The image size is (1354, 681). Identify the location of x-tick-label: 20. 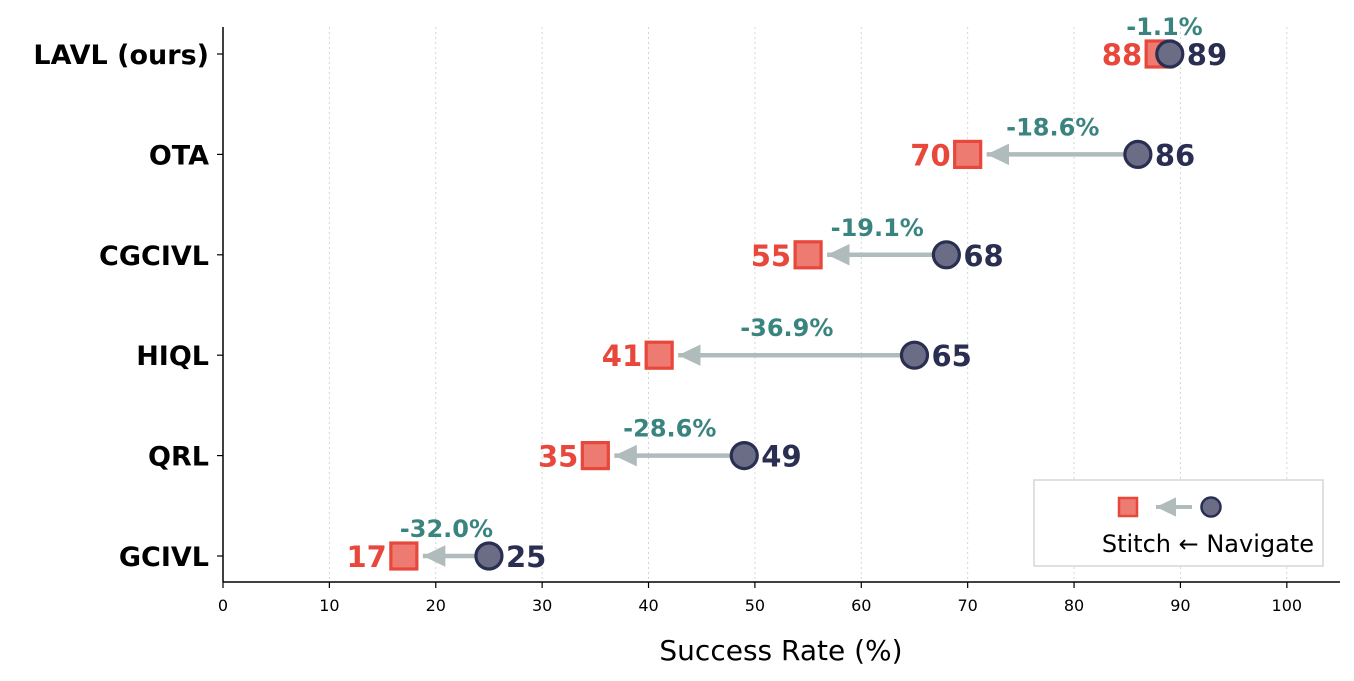
(436, 605).